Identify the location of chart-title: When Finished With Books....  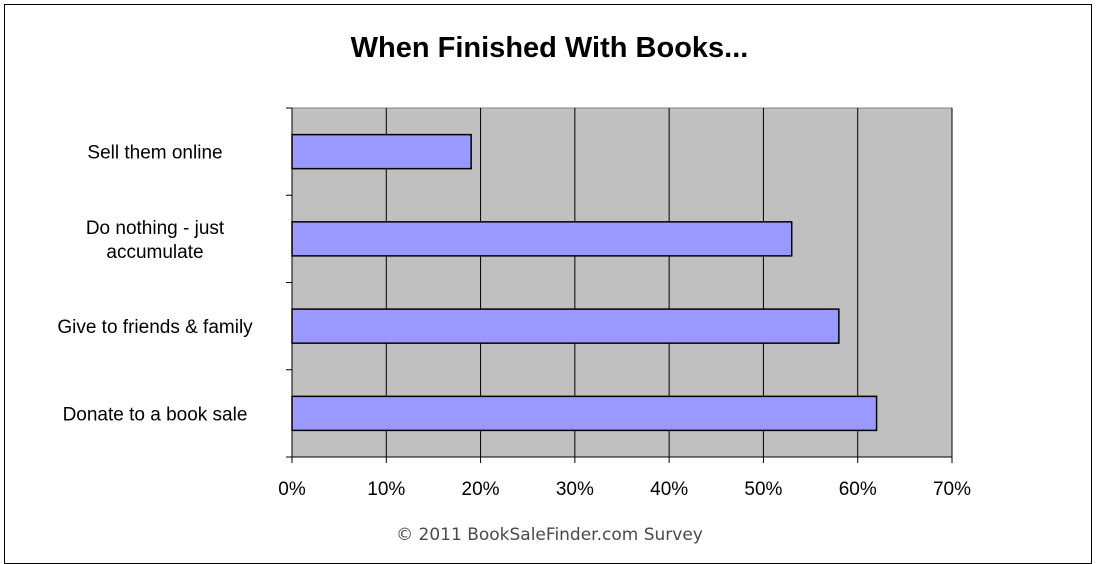
(549, 48).